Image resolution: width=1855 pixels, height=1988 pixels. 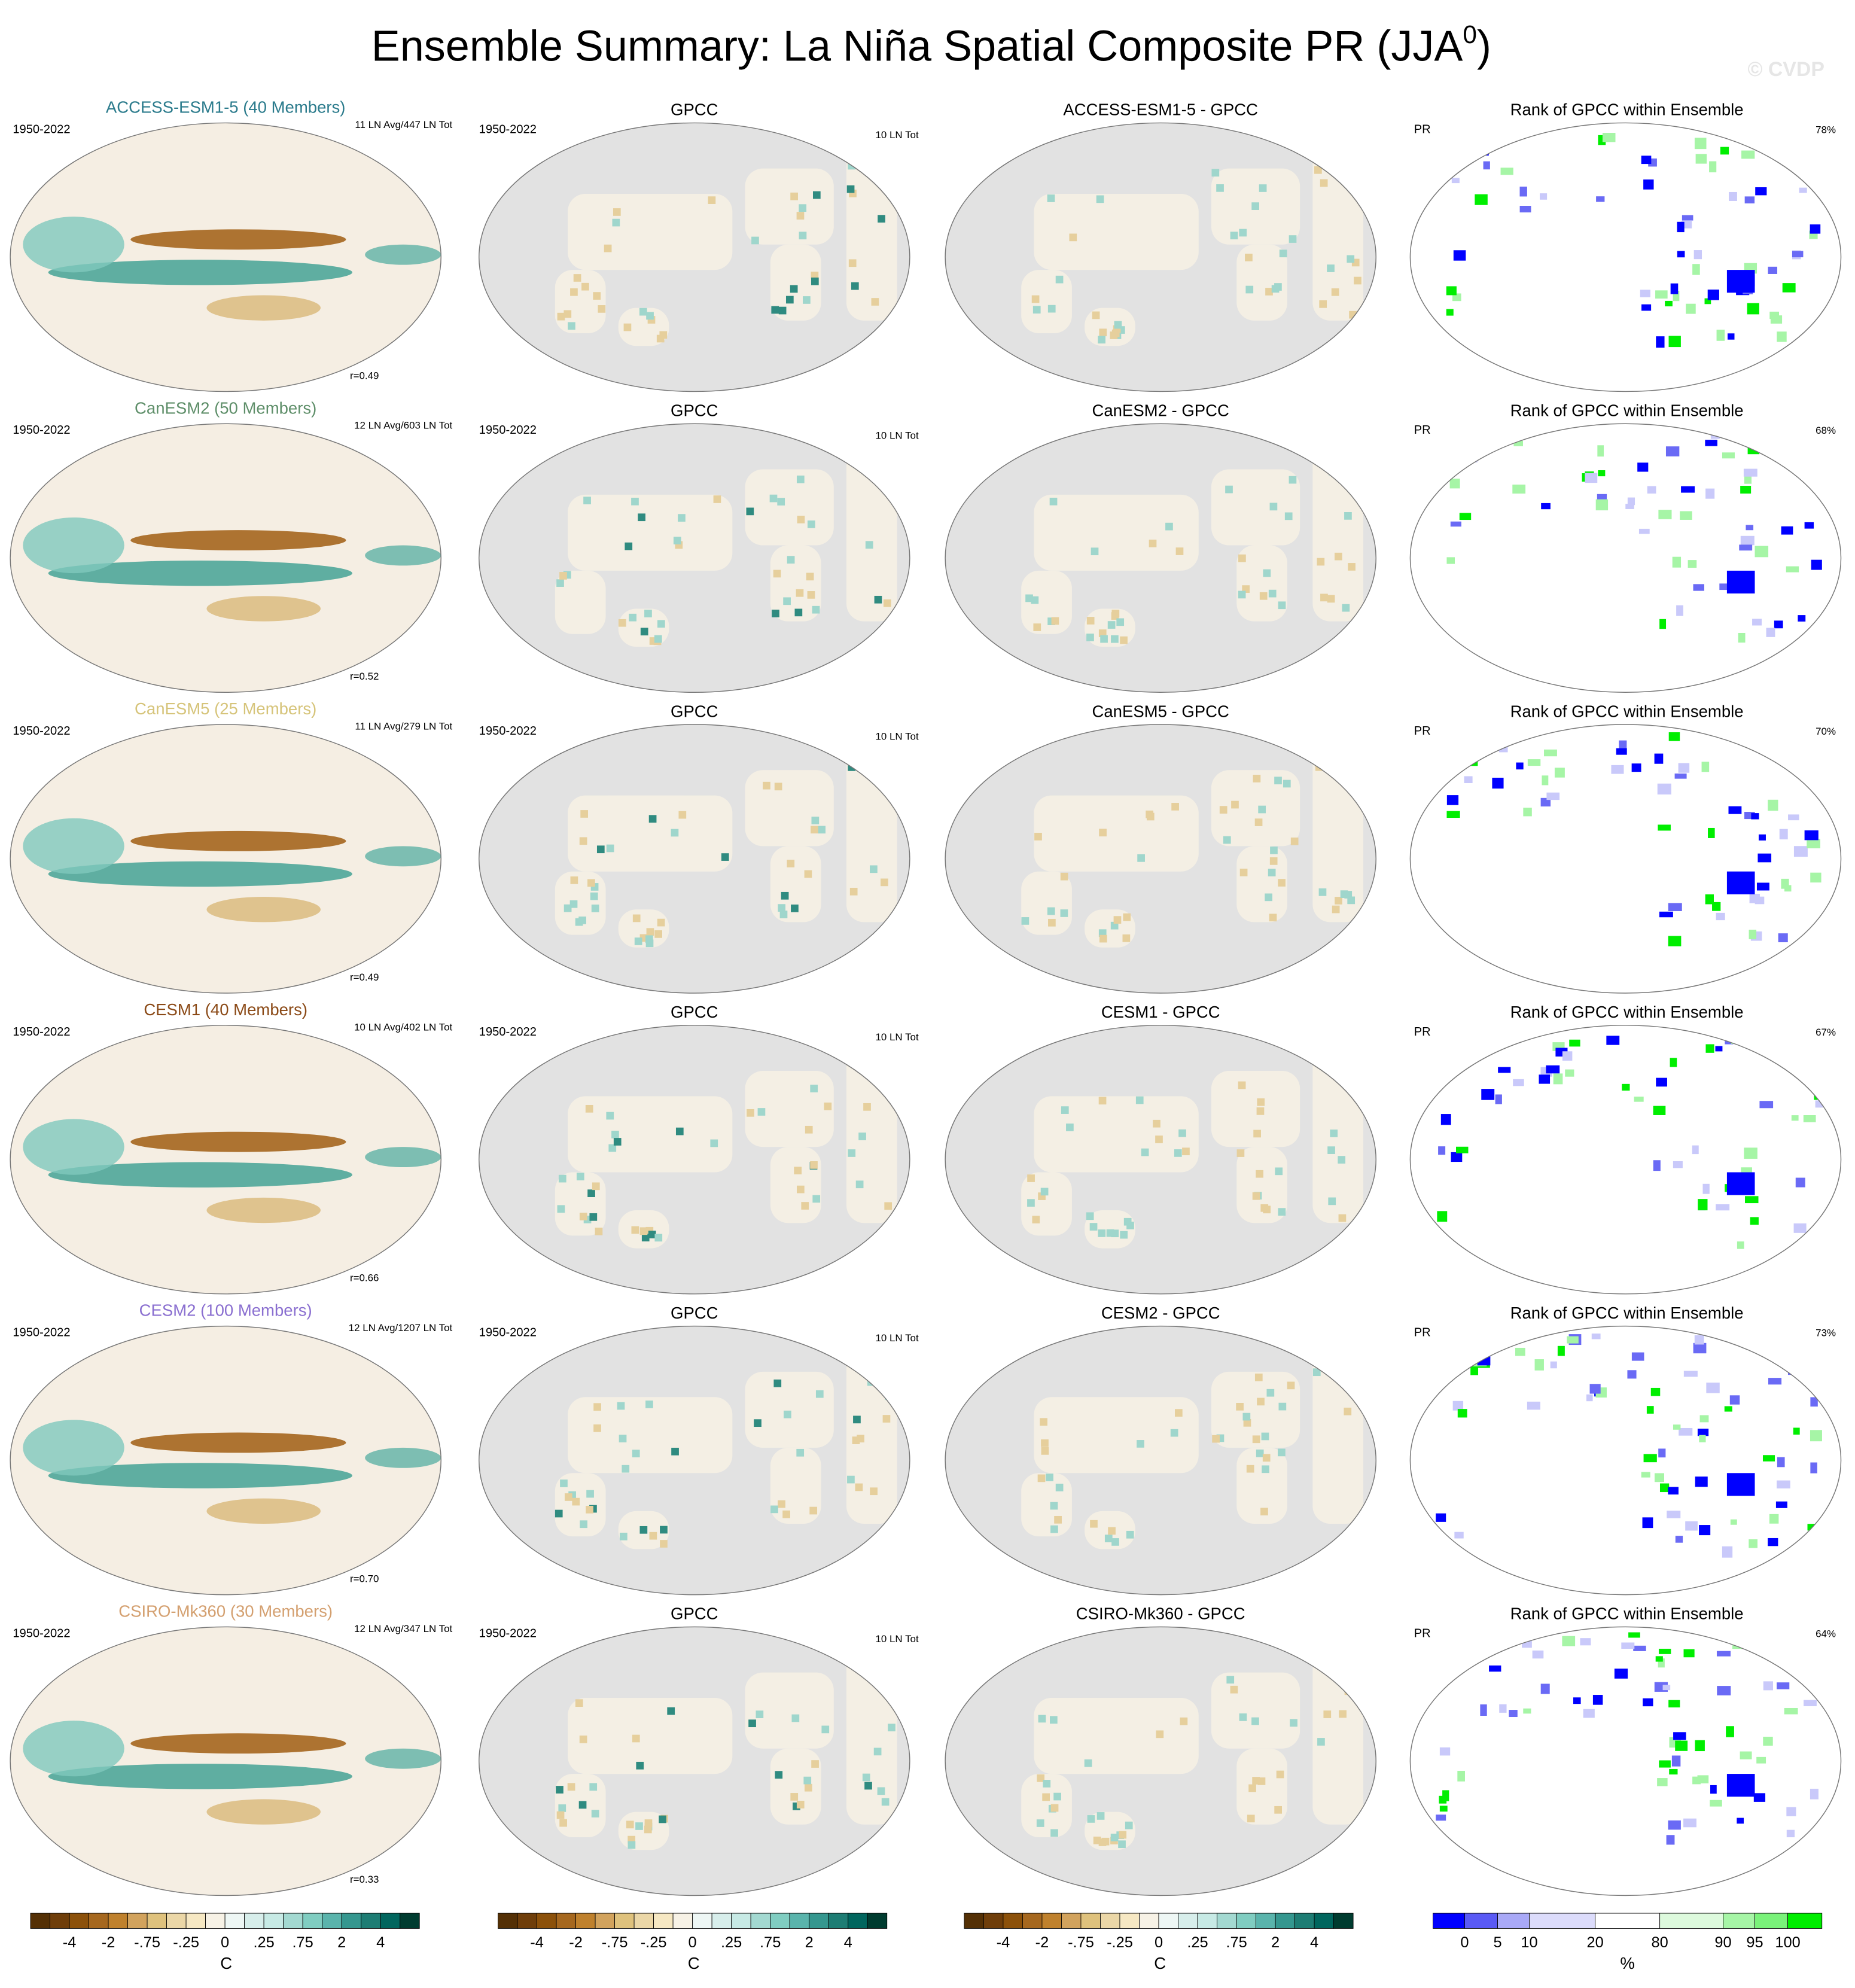 I want to click on rank-blob, so click(x=1741, y=1484).